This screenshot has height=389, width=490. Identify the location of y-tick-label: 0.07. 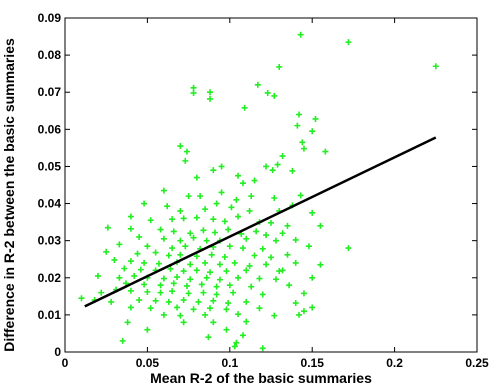
(50, 92).